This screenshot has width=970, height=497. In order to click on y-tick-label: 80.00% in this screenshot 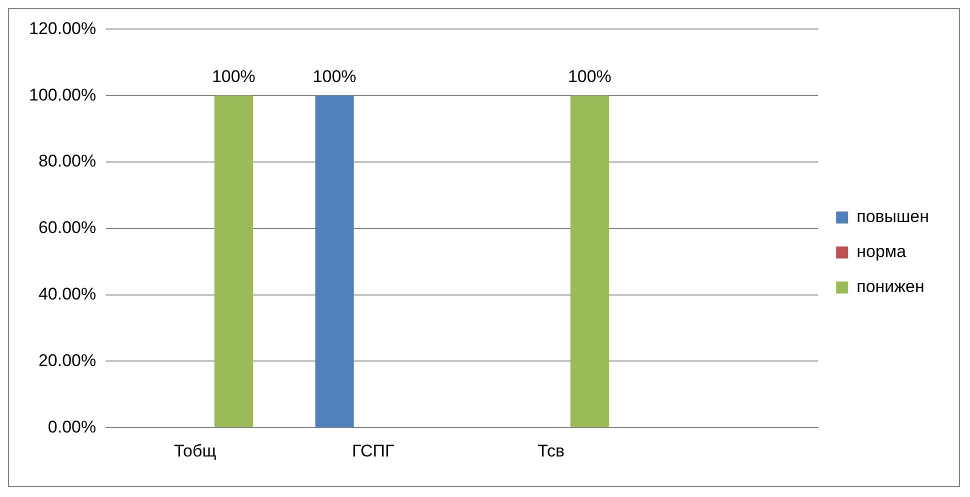, I will do `click(67, 161)`.